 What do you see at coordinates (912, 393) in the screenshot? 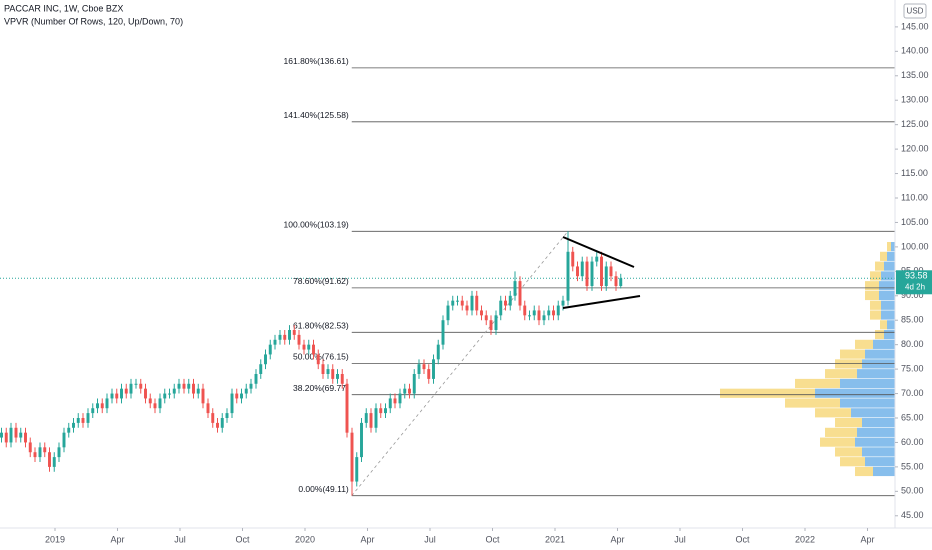
I see `y-tick-label: 70.00` at bounding box center [912, 393].